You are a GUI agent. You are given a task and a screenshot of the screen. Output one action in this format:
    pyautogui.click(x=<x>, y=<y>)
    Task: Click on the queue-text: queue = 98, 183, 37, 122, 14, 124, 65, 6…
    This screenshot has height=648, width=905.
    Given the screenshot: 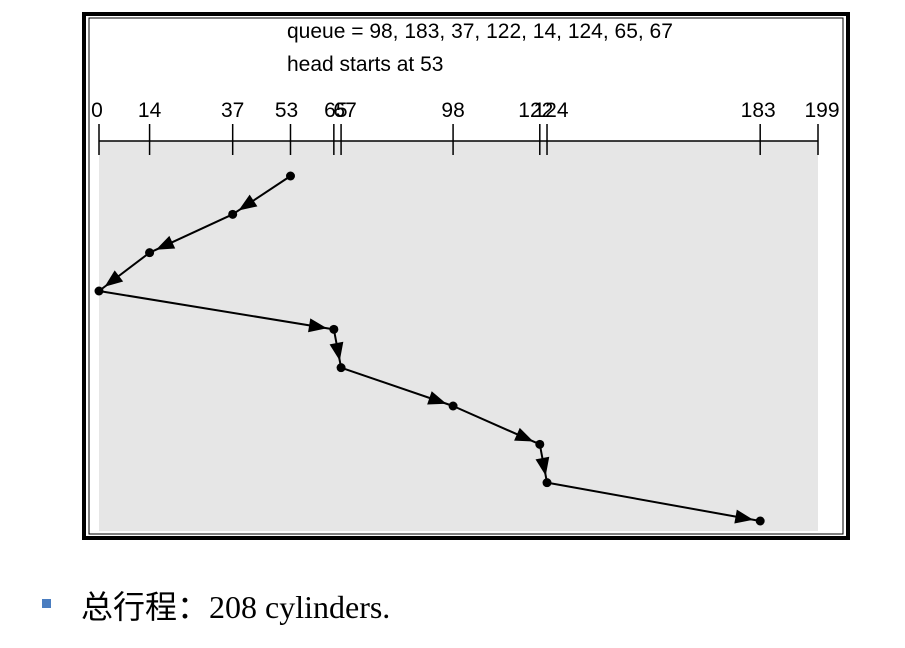 What is the action you would take?
    pyautogui.click(x=480, y=31)
    